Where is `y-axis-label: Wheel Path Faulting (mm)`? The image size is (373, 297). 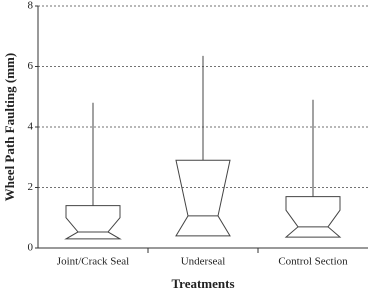 y-axis-label: Wheel Path Faulting (mm) is located at coordinates (9, 127).